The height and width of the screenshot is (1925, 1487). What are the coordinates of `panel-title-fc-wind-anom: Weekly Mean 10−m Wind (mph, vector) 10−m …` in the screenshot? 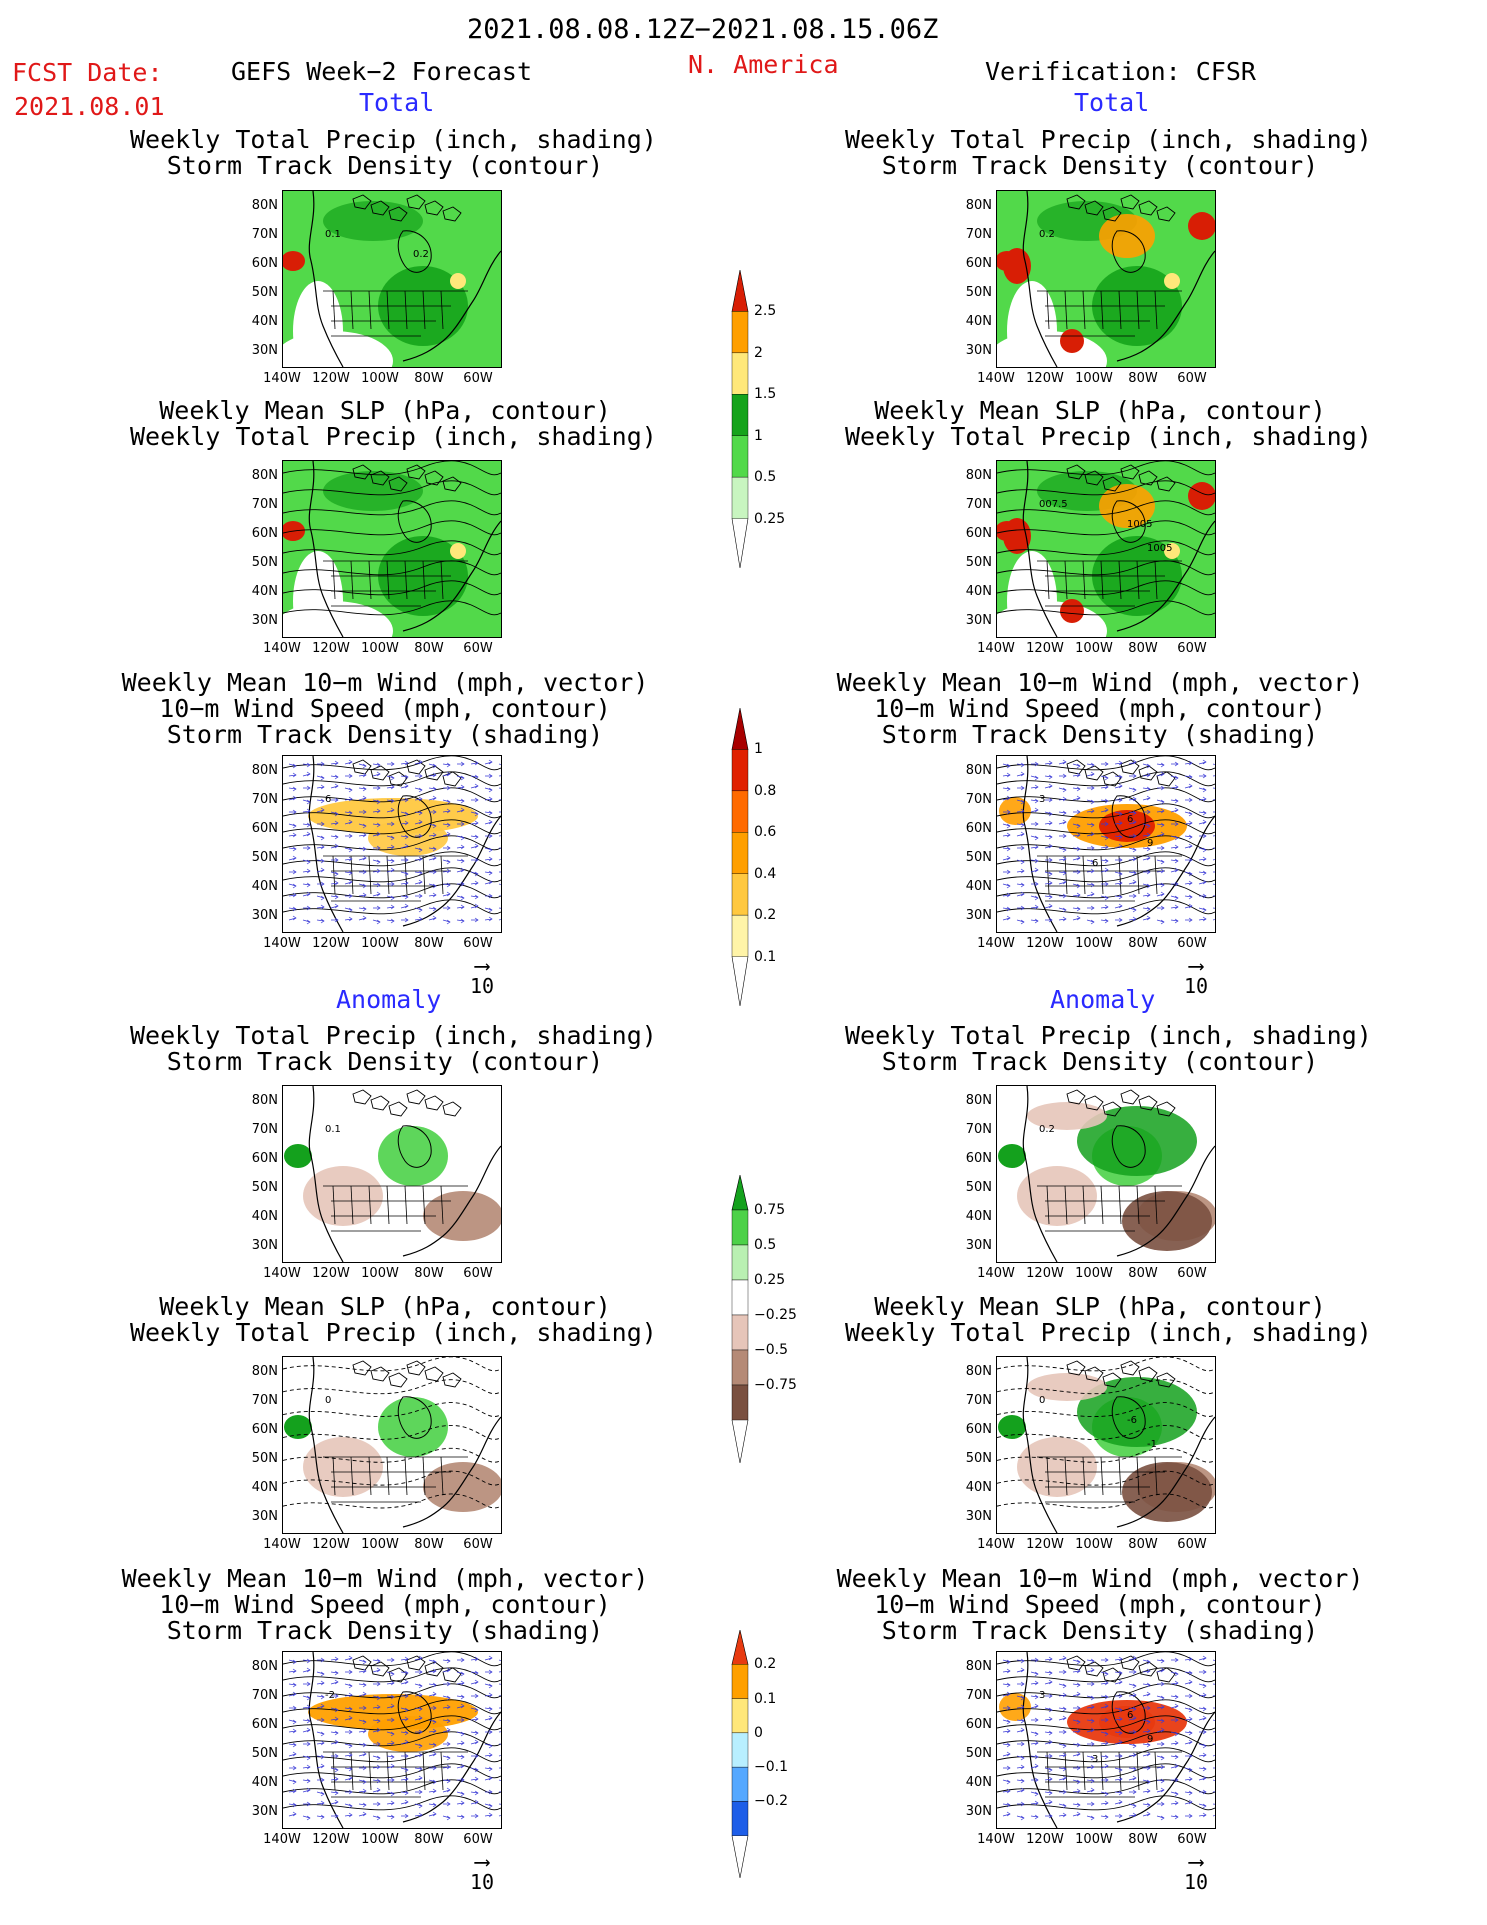 It's located at (385, 1604).